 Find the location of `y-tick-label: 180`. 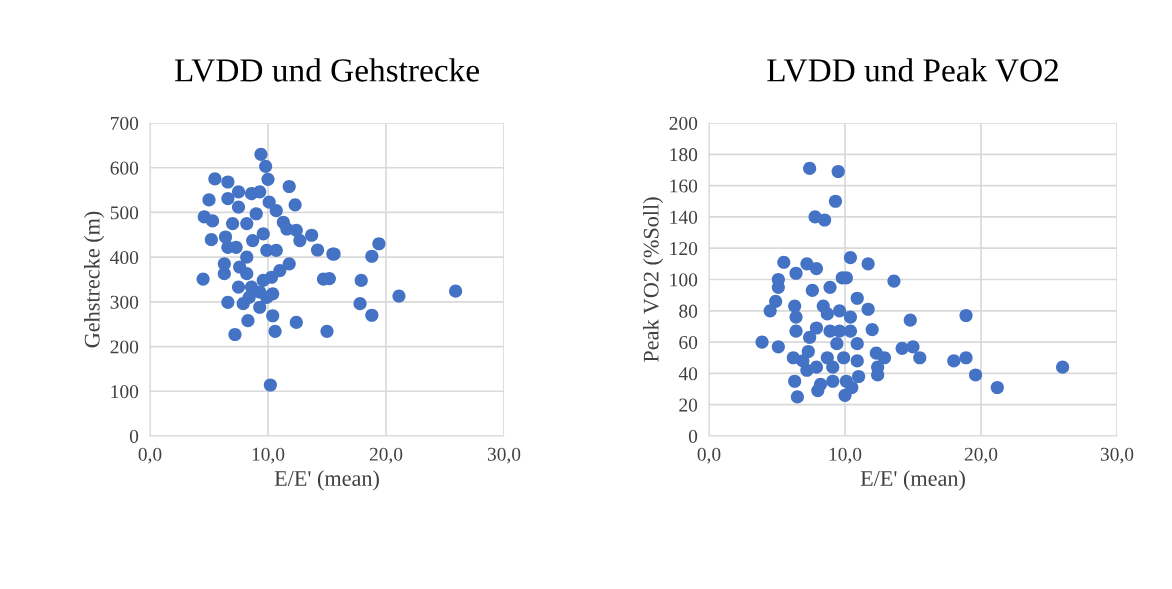

y-tick-label: 180 is located at coordinates (684, 155).